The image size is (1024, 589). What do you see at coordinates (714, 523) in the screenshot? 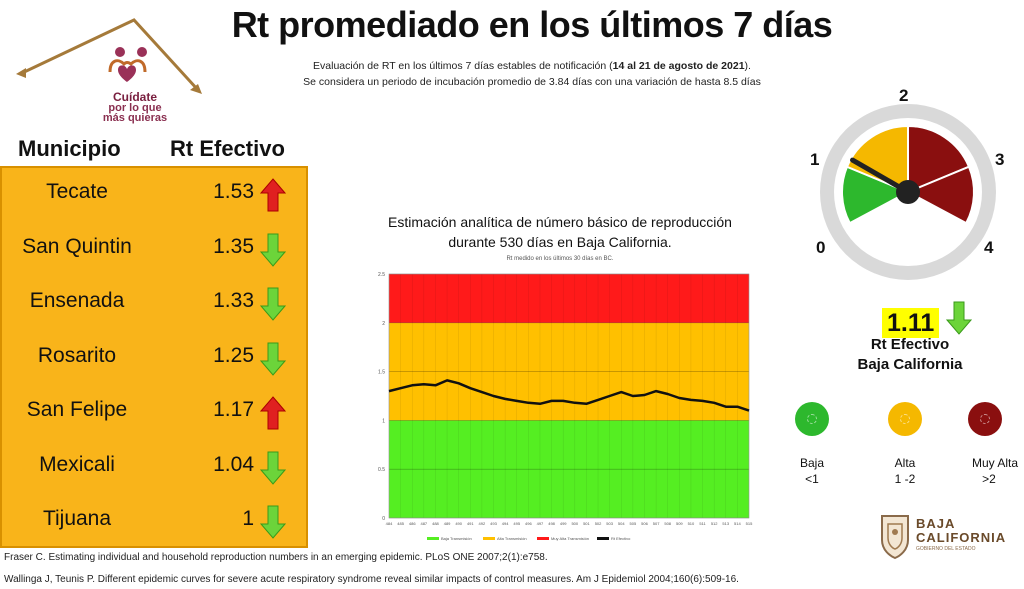
I see `x-tick-label: 512` at bounding box center [714, 523].